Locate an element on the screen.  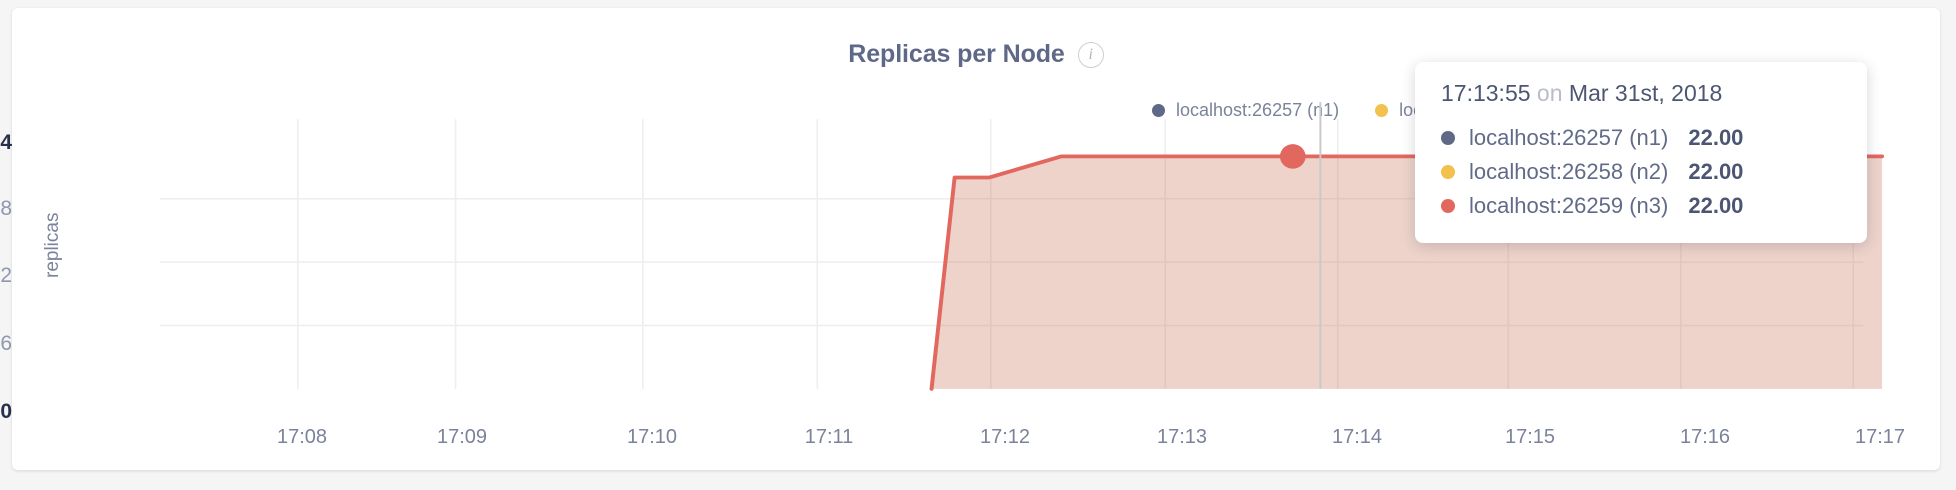
x-axis-tick-0: 17:08 is located at coordinates (302, 437).